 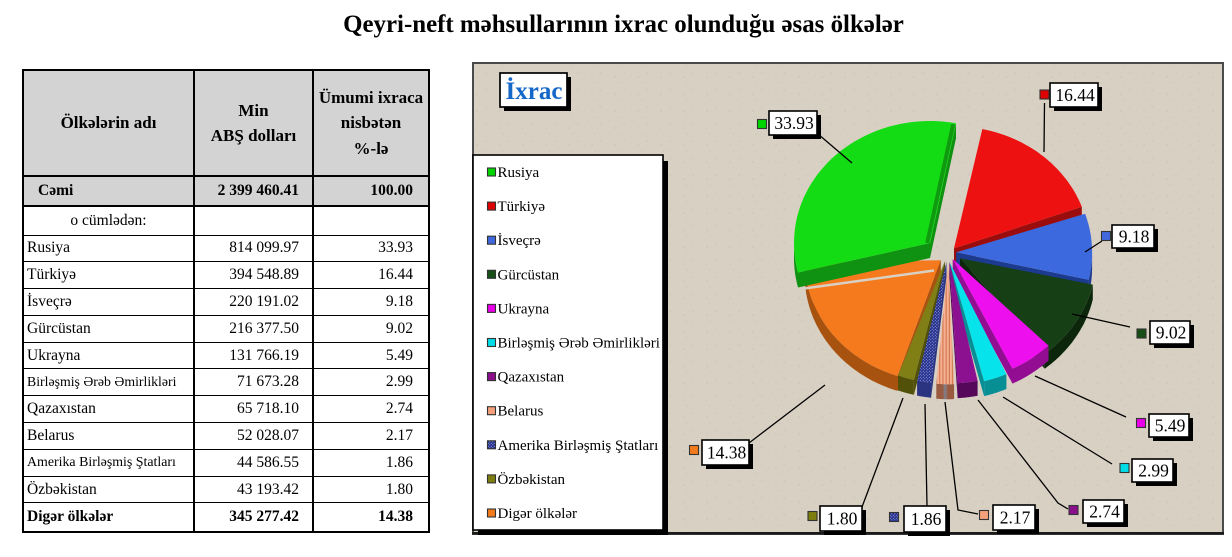 I want to click on svg-text: Gürcüstan, so click(x=529, y=275).